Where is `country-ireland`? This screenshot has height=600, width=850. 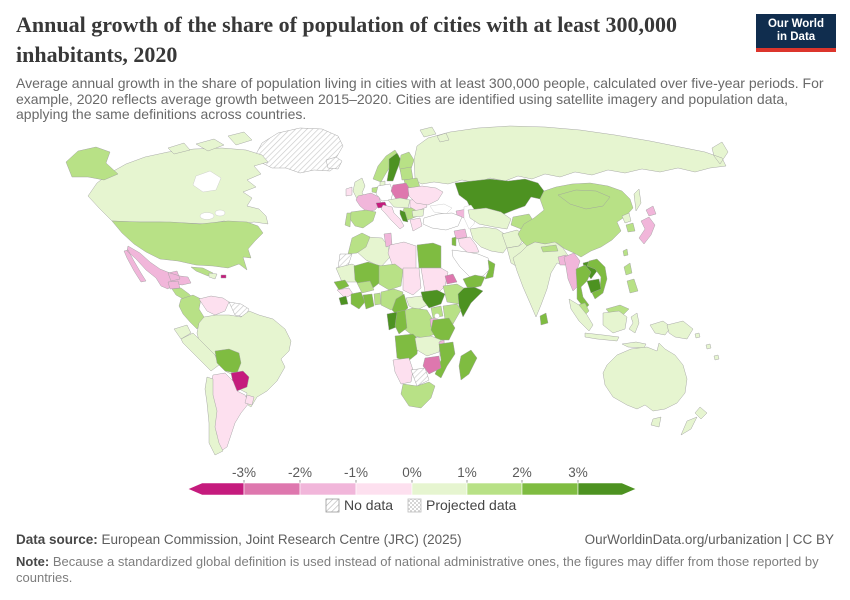
country-ireland is located at coordinates (349, 191).